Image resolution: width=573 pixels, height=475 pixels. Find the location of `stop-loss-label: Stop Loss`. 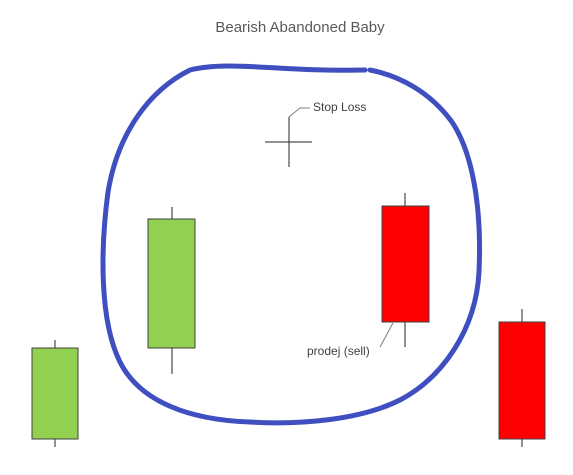

stop-loss-label: Stop Loss is located at coordinates (339, 107).